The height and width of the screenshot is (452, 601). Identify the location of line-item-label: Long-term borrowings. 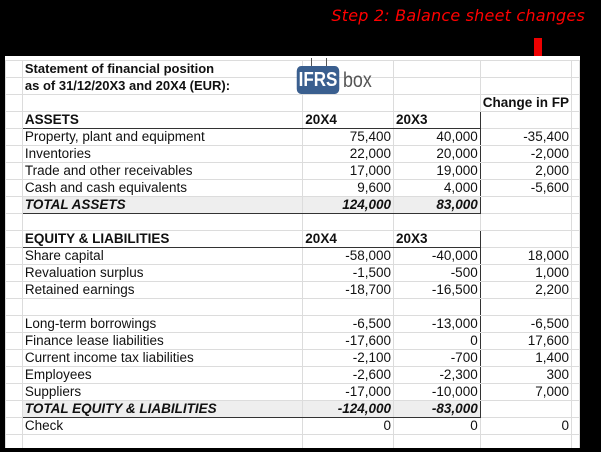
(162, 324).